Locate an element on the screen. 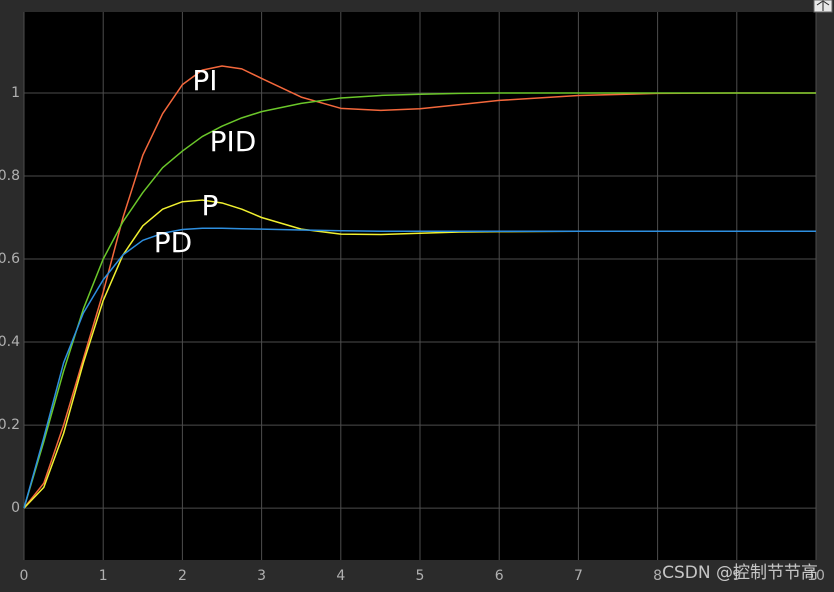 This screenshot has height=592, width=834. y-tick-label: 0 is located at coordinates (15, 508).